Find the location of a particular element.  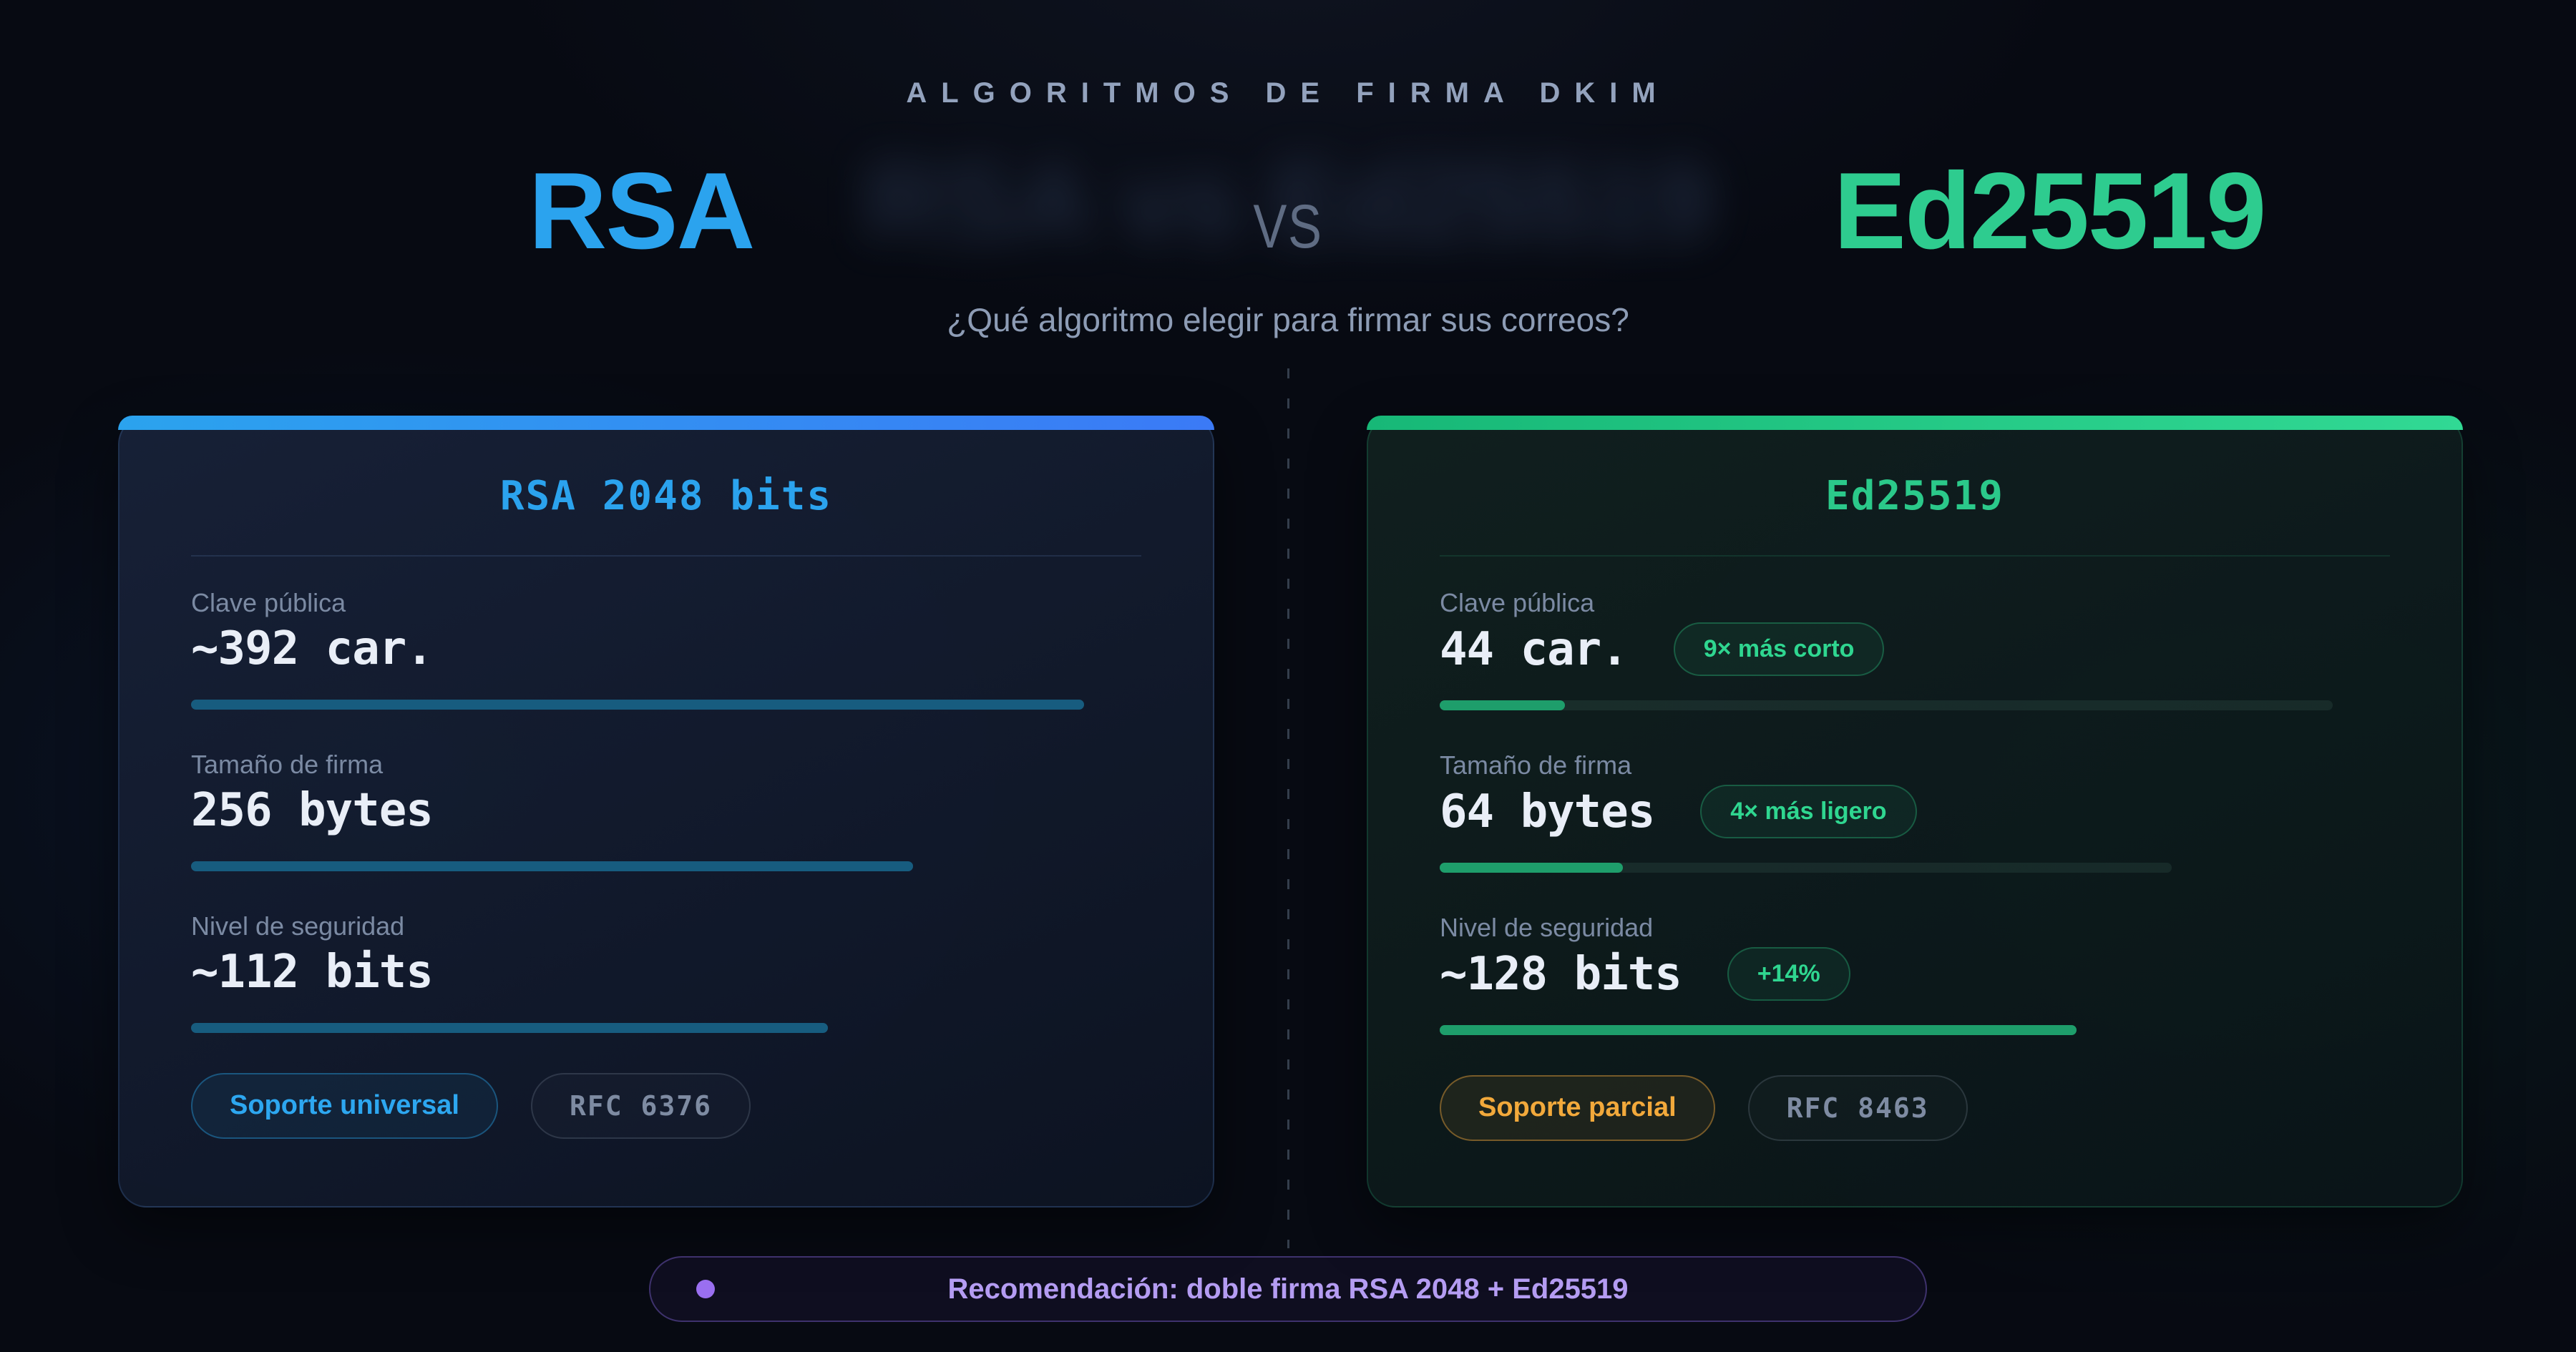

stat-security-level: Nivel de seguridad ~128 bits +14% is located at coordinates (1915, 974).